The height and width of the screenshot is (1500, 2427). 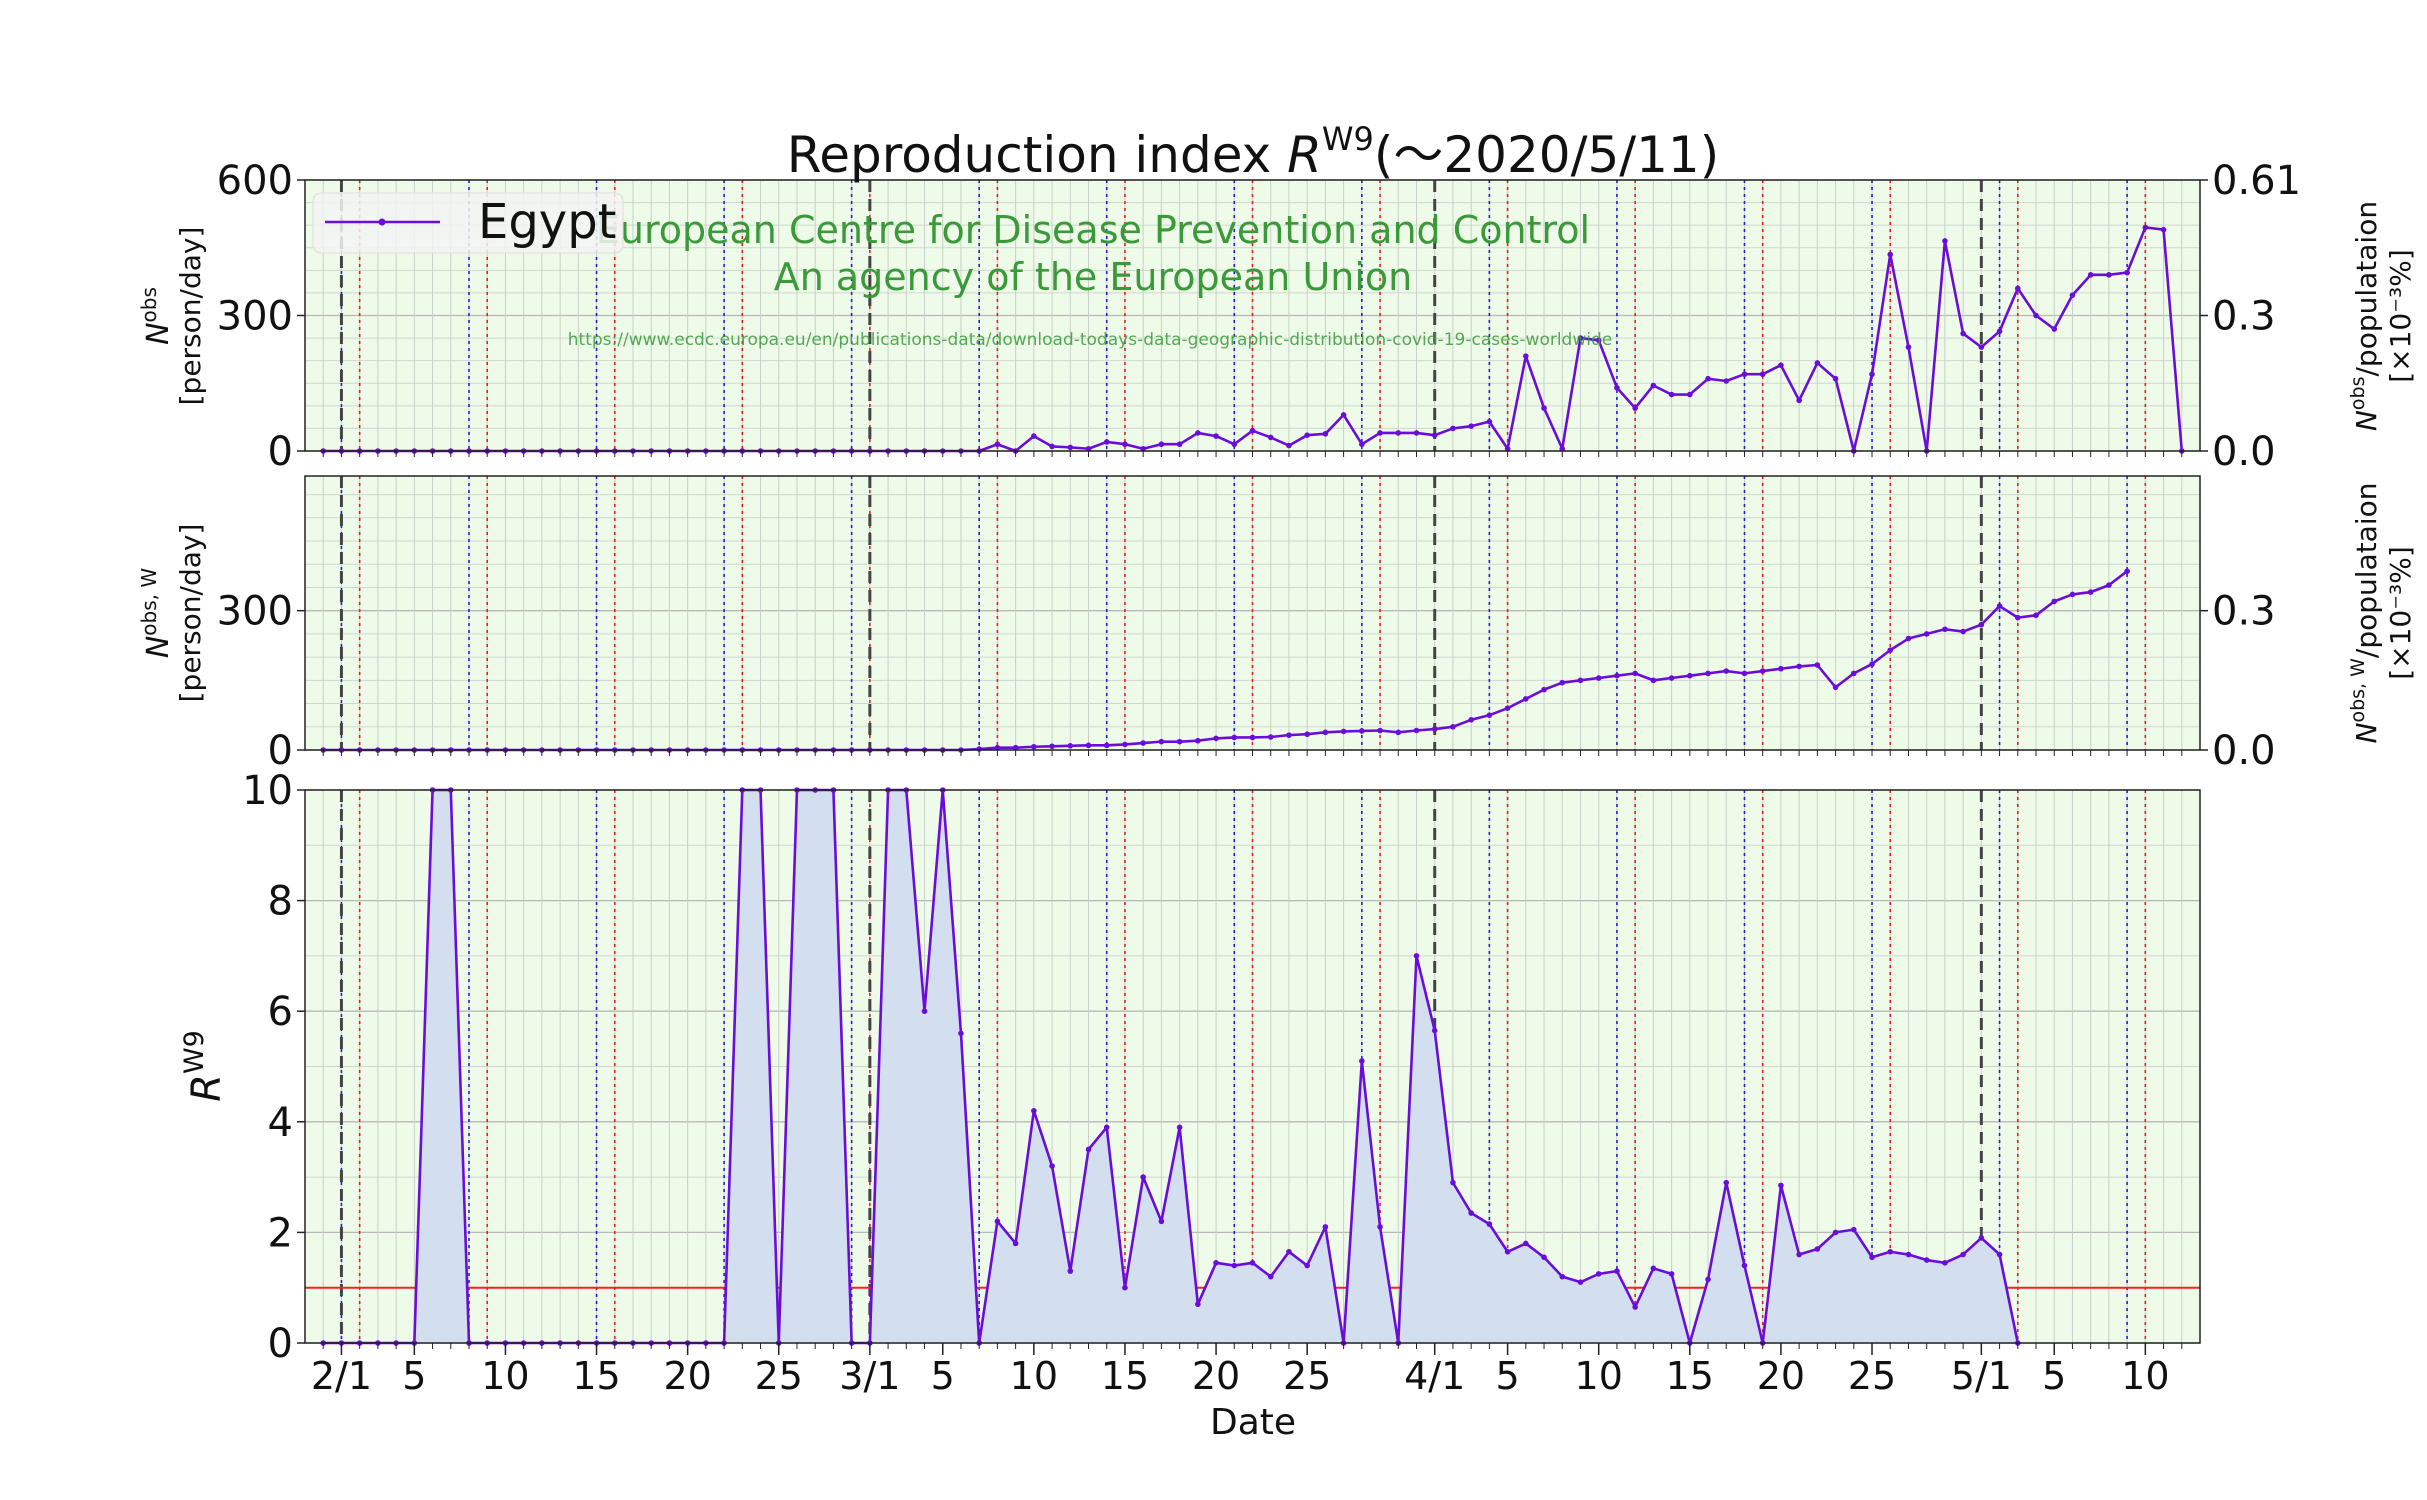 I want to click on top-right-tick-label: 0.0, so click(x=2244, y=452).